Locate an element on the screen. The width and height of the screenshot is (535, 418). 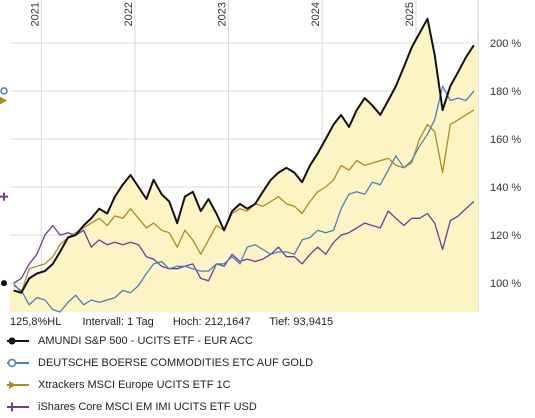
y-tick-label-0: 100 % is located at coordinates (505, 284).